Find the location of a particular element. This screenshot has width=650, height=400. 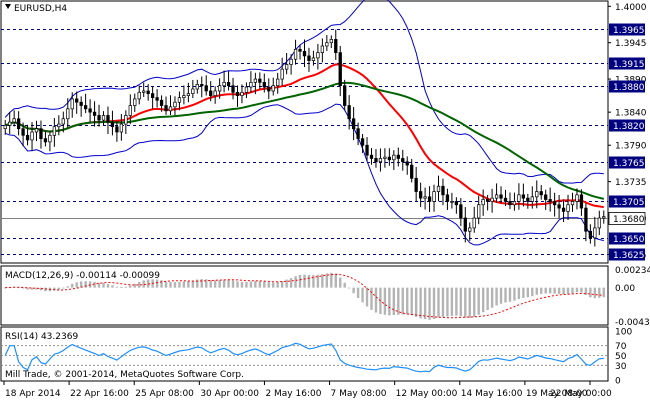

time-tick-label: 7 May 08:00 is located at coordinates (359, 394).